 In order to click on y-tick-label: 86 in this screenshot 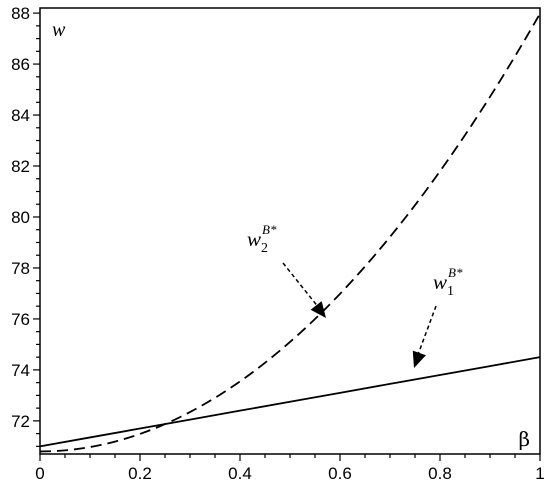, I will do `click(20, 64)`.